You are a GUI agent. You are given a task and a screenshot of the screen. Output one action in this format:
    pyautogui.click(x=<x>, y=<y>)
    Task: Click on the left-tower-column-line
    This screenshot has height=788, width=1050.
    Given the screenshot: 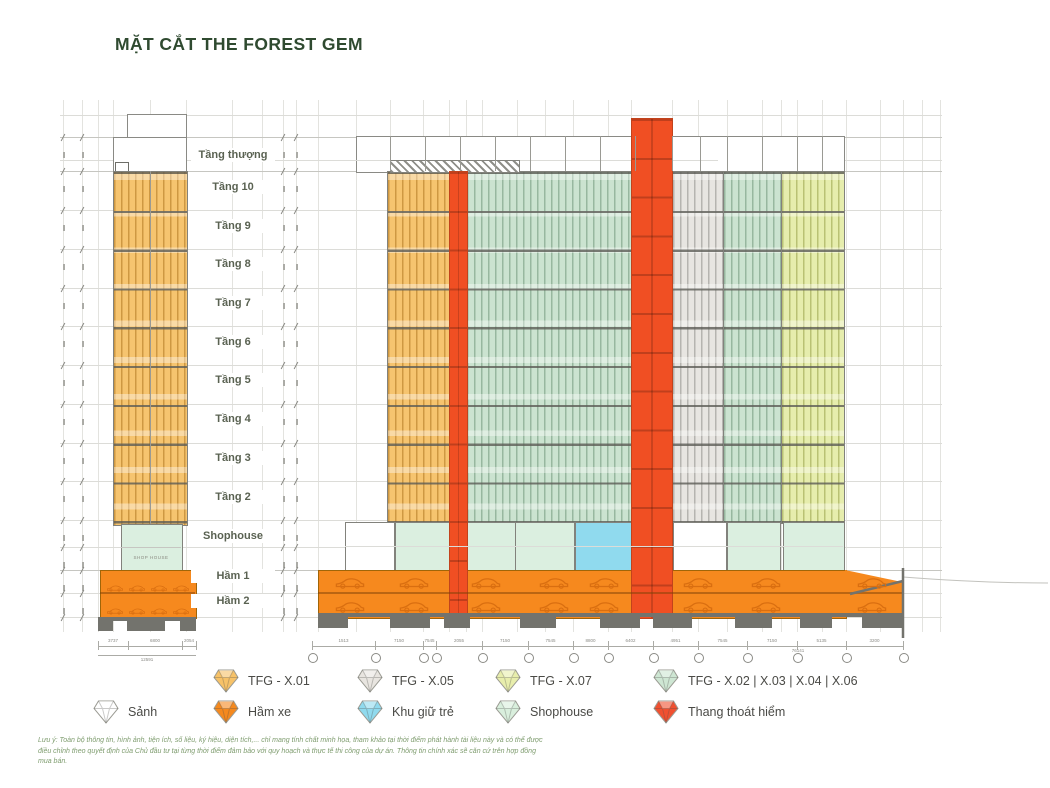 What is the action you would take?
    pyautogui.click(x=150, y=347)
    